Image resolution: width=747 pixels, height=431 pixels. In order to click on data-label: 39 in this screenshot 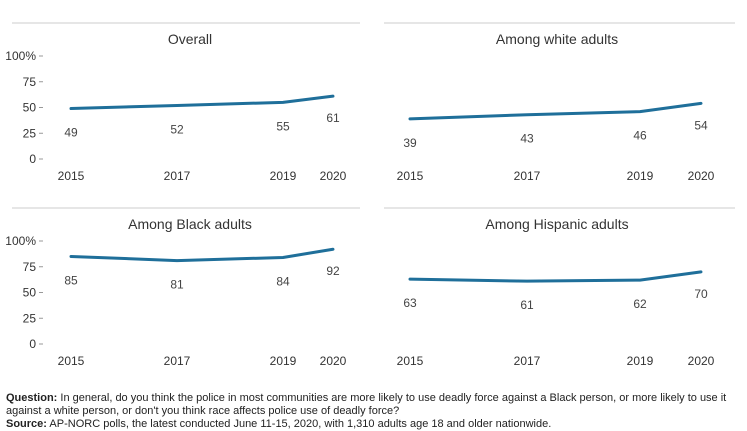, I will do `click(410, 143)`.